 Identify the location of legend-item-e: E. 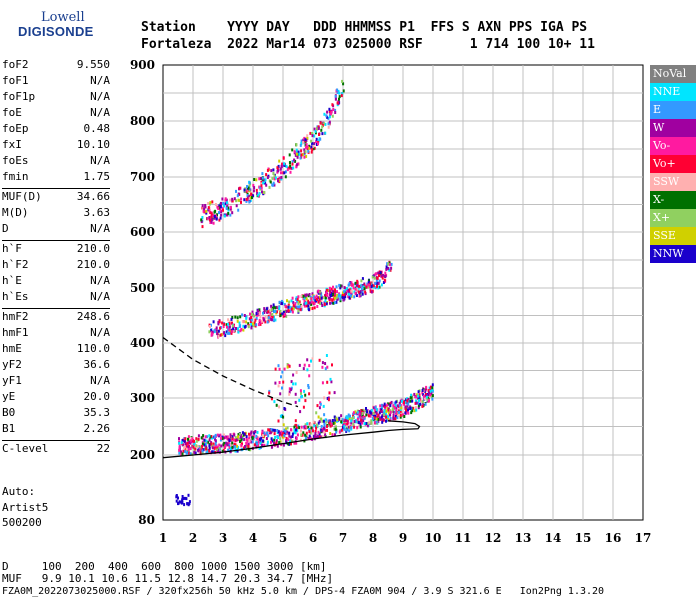
(673, 110).